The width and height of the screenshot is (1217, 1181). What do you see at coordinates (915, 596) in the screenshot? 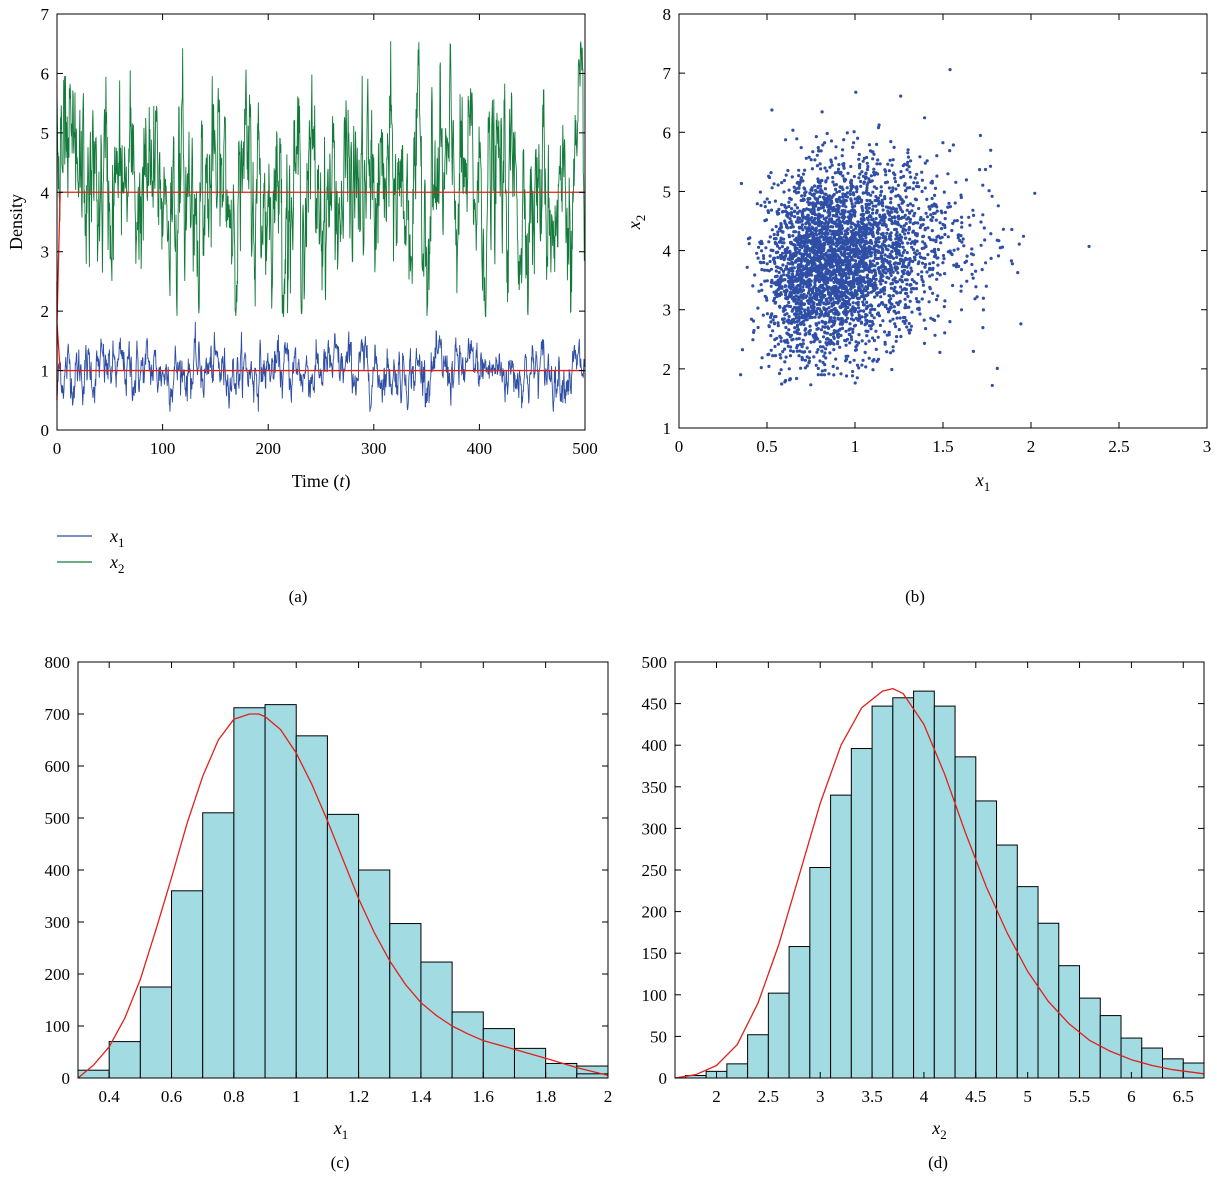
I see `panel-b-label: (b)` at bounding box center [915, 596].